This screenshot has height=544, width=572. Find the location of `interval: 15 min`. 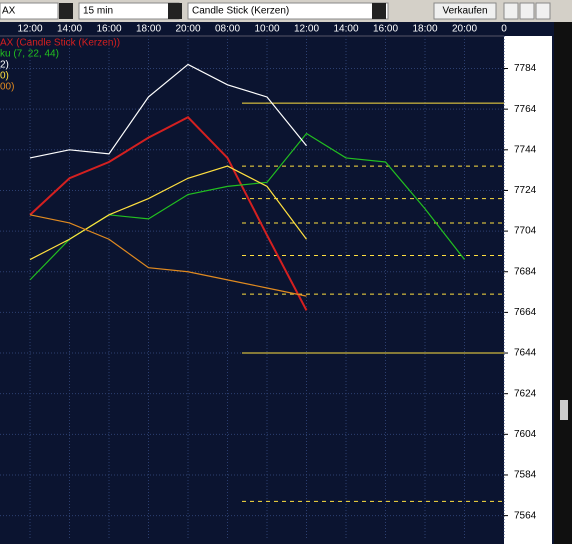

interval: 15 min is located at coordinates (98, 11).